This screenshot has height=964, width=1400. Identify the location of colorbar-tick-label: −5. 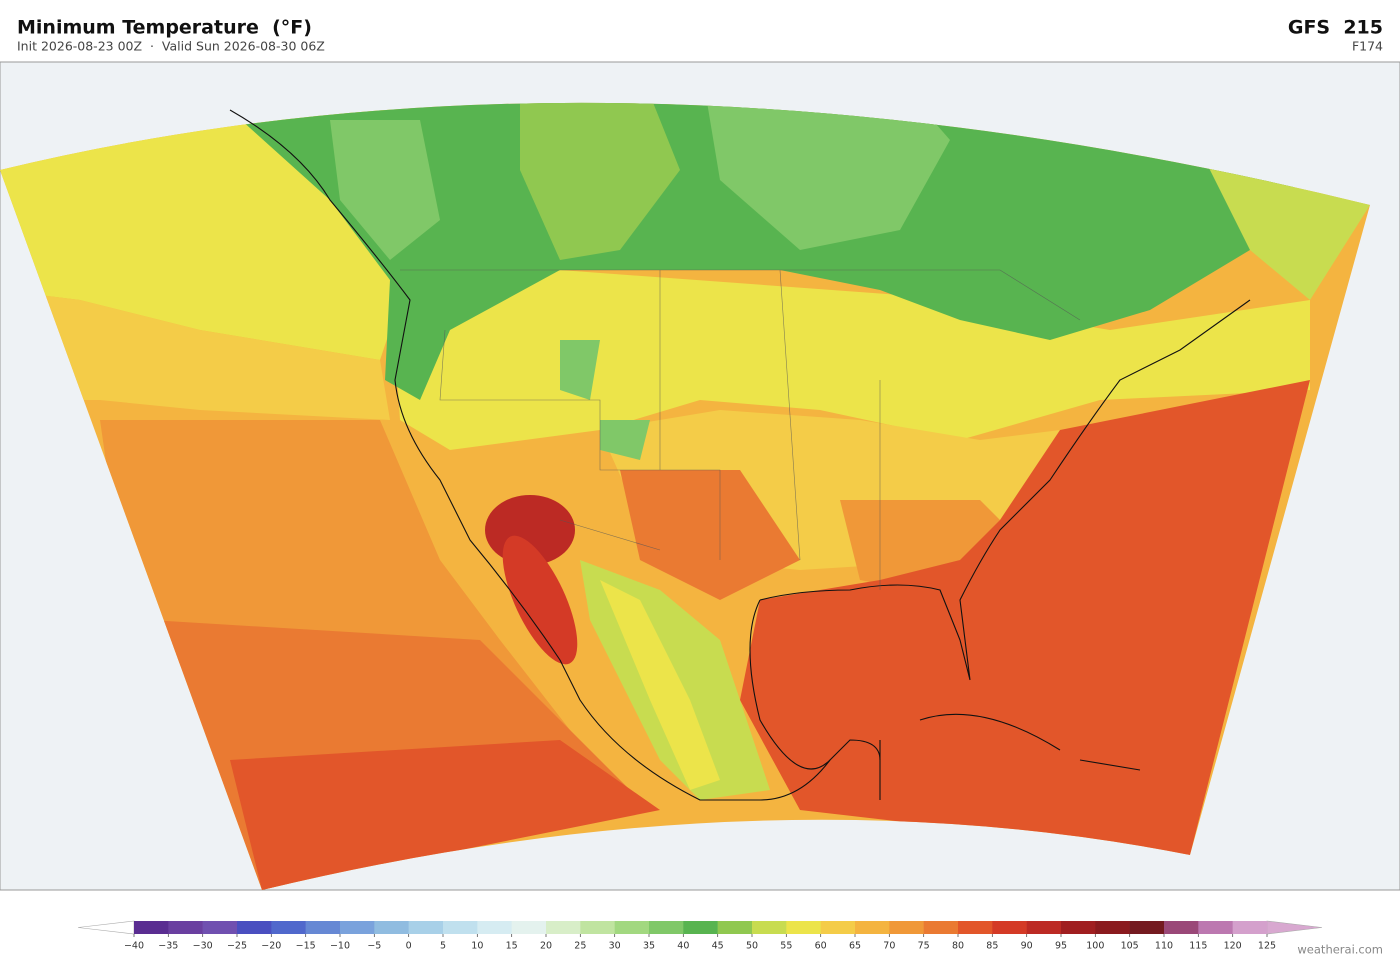
(374, 946).